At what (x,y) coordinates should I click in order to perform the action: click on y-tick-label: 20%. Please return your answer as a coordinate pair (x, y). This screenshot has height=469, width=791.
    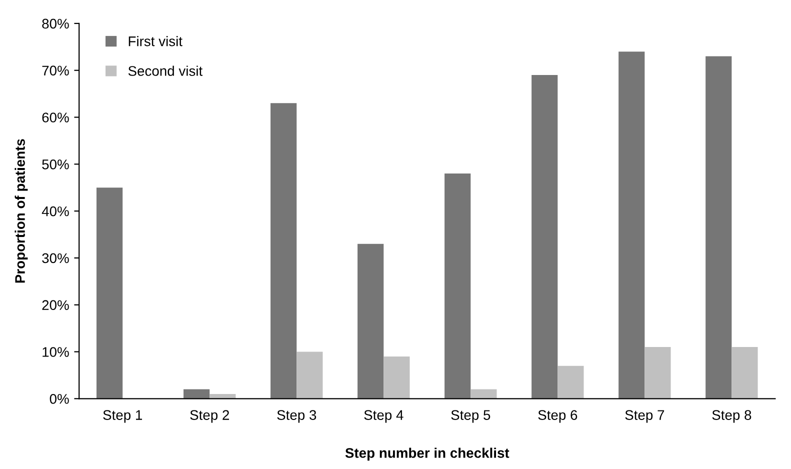
    Looking at the image, I should click on (55, 305).